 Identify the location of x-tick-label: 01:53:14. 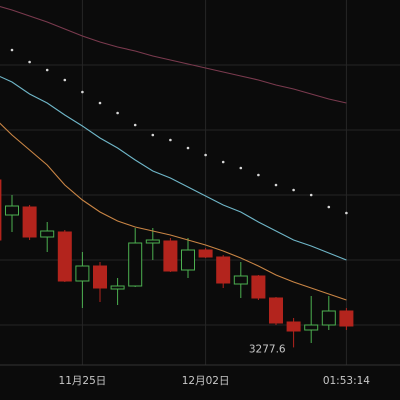
(346, 381).